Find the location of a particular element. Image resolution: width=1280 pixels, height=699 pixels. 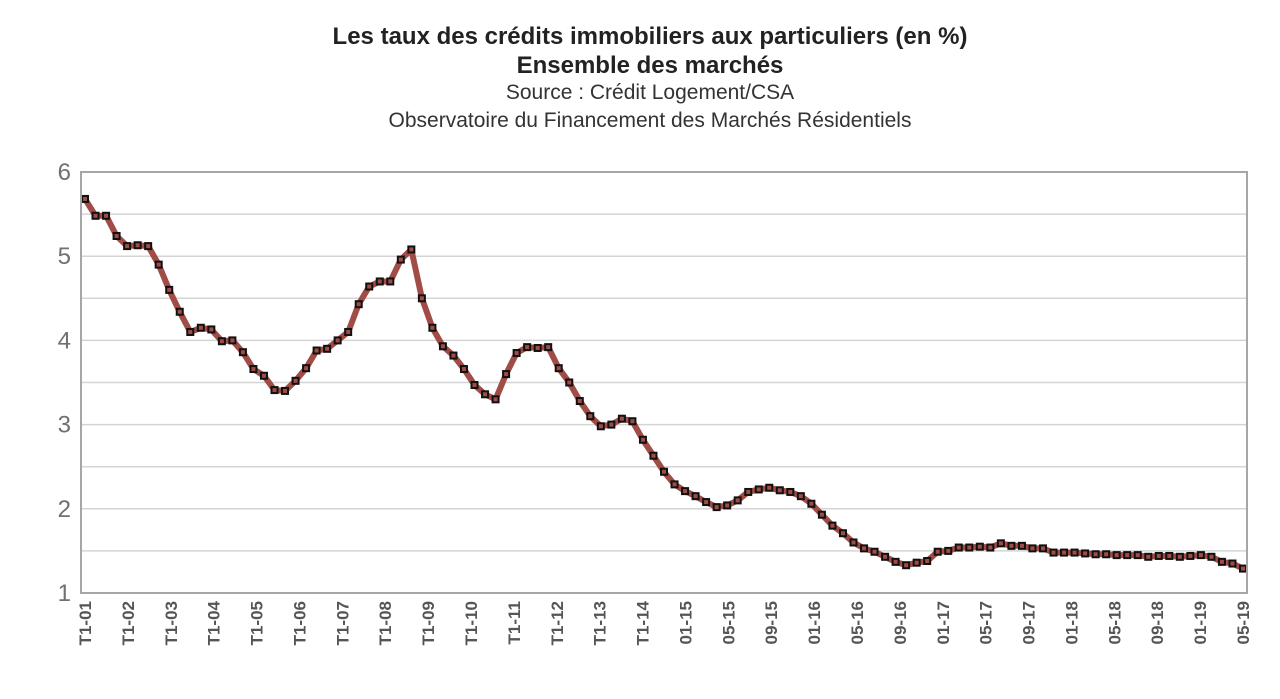

x-tick-label: 05-17 is located at coordinates (986, 622).